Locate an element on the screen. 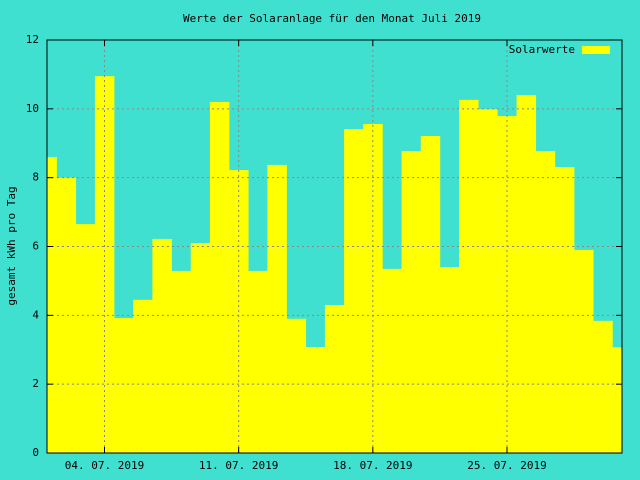 The image size is (640, 480). x-tick-label: 18. 07. 2019 is located at coordinates (372, 465).